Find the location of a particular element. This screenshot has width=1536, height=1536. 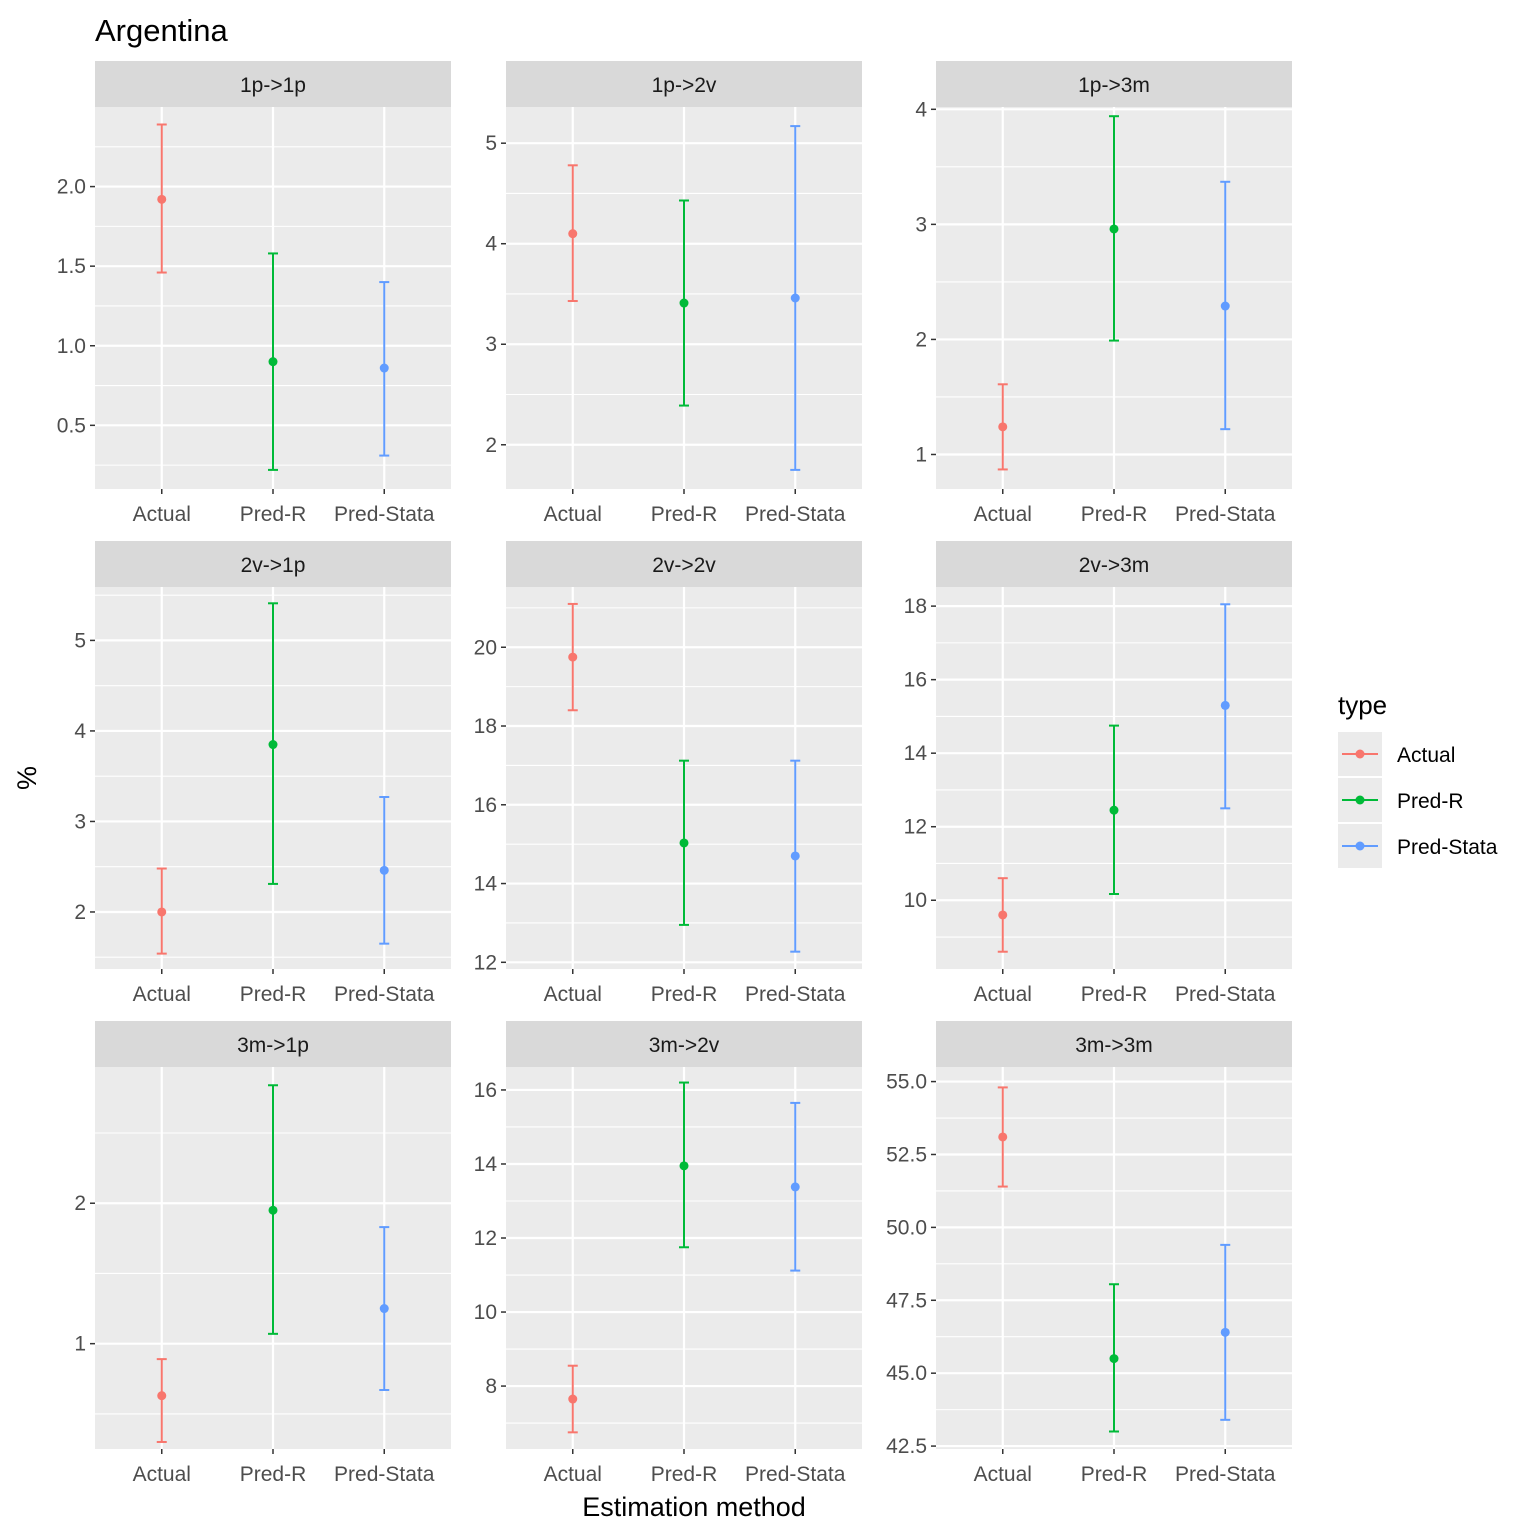

y-tick-label: 42.5 is located at coordinates (906, 1446).